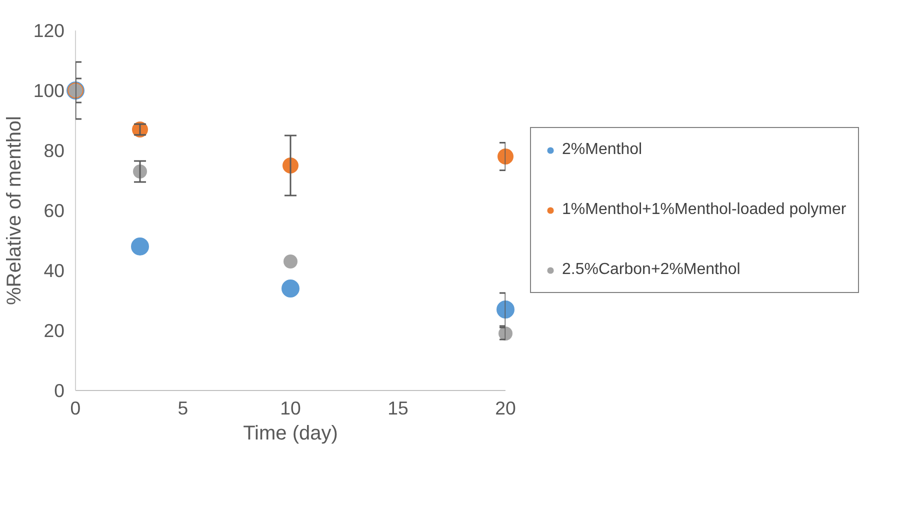  I want to click on x-tick-label: 20, so click(505, 408).